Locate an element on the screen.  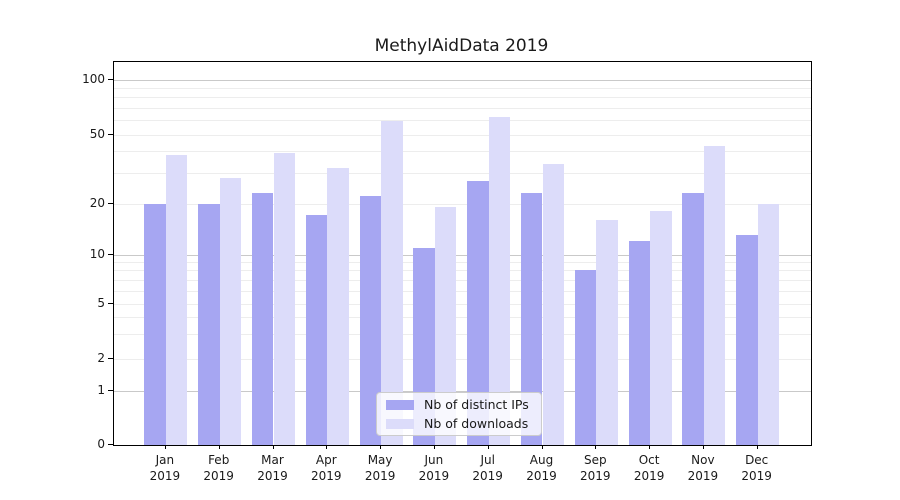
bar-distinct-ips-sep is located at coordinates (585, 357).